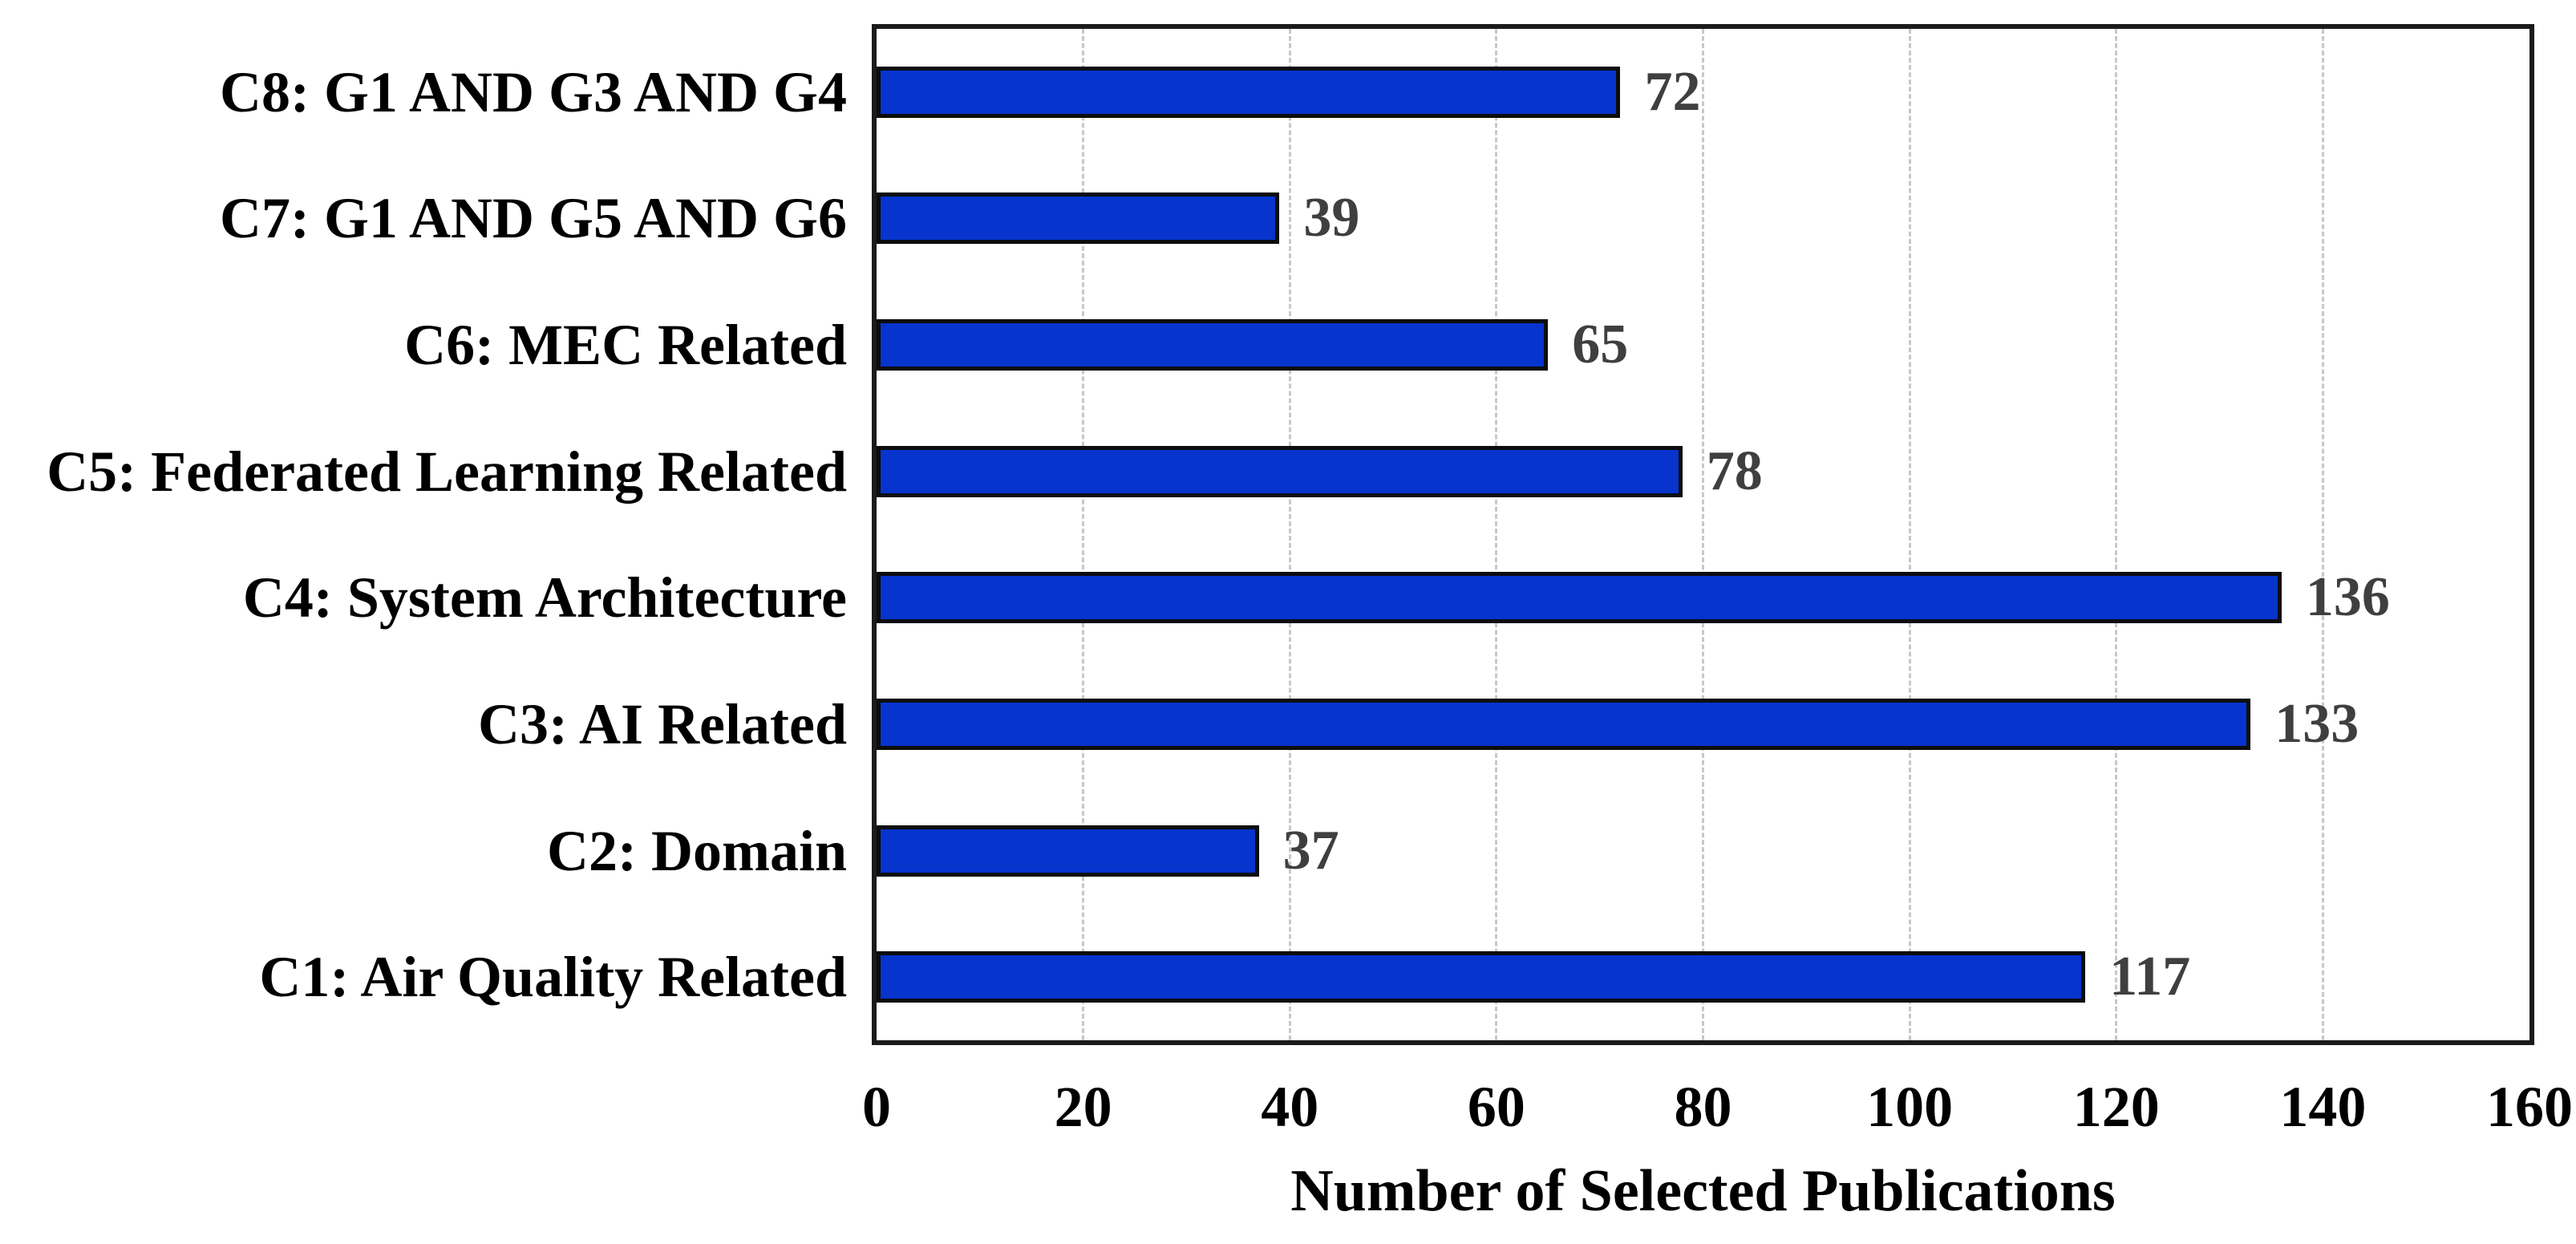 The image size is (2576, 1244). I want to click on x-tick-160: 160, so click(2529, 1107).